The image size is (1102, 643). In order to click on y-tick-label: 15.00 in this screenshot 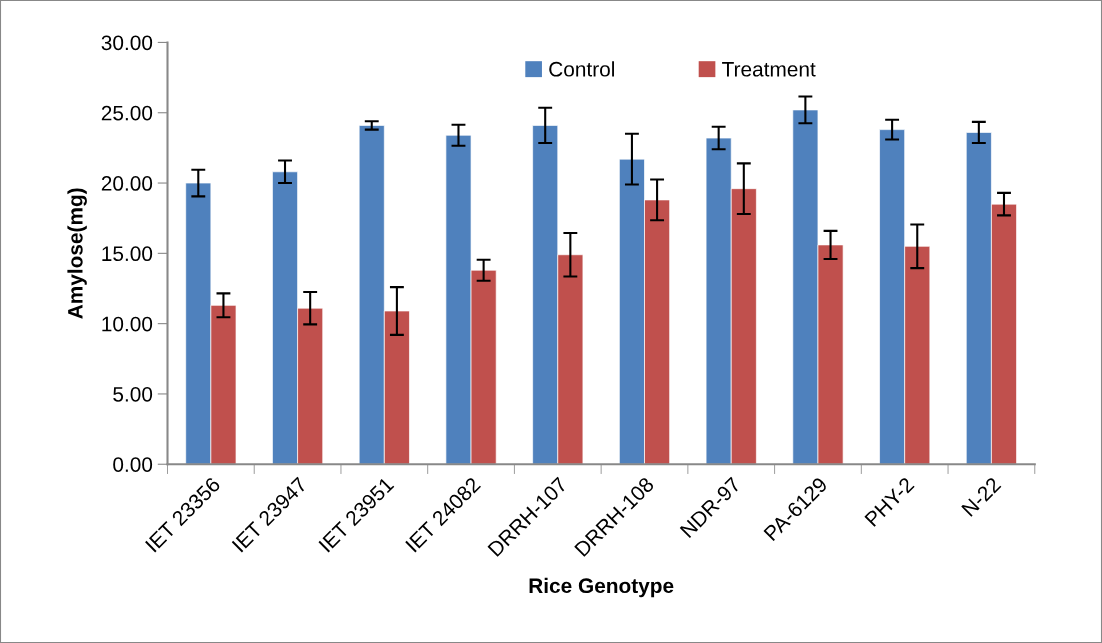, I will do `click(127, 254)`.